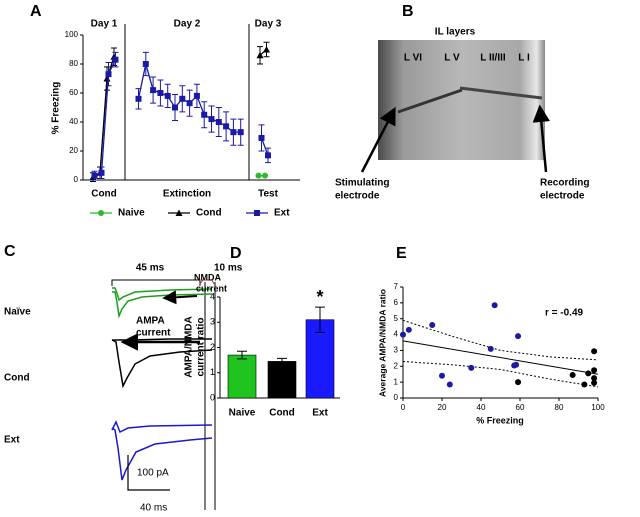 This screenshot has width=640, height=517. What do you see at coordinates (17, 378) in the screenshot?
I see `group-label: Cond` at bounding box center [17, 378].